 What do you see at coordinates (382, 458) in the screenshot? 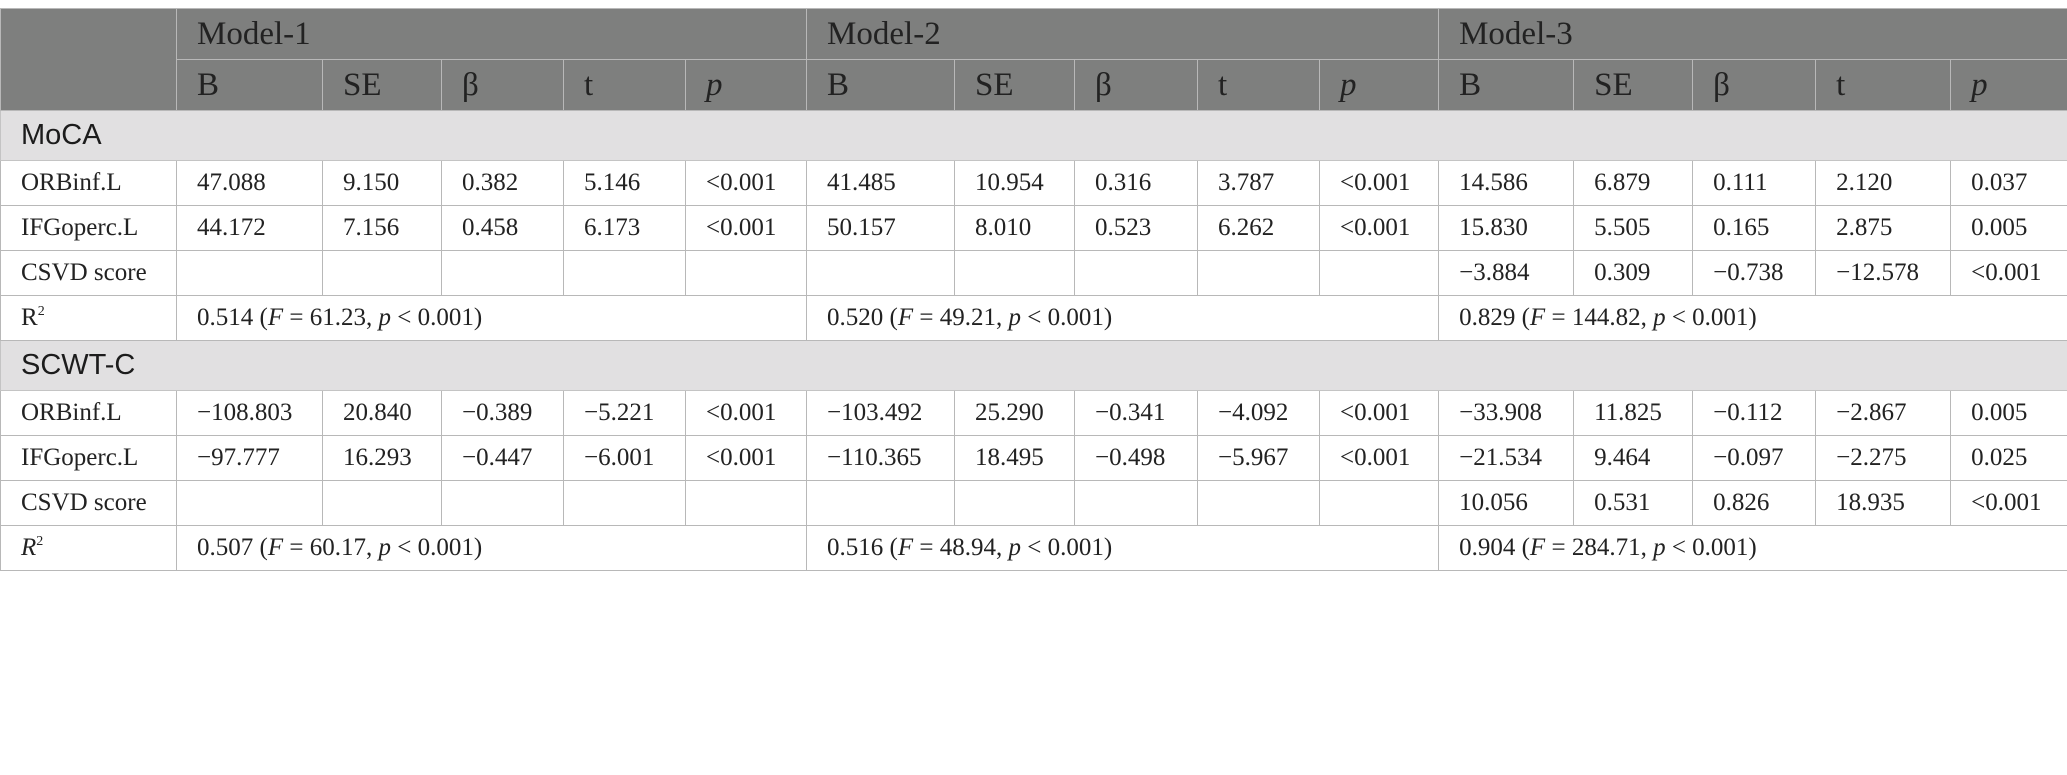
I see `table-cell: 16.293` at bounding box center [382, 458].